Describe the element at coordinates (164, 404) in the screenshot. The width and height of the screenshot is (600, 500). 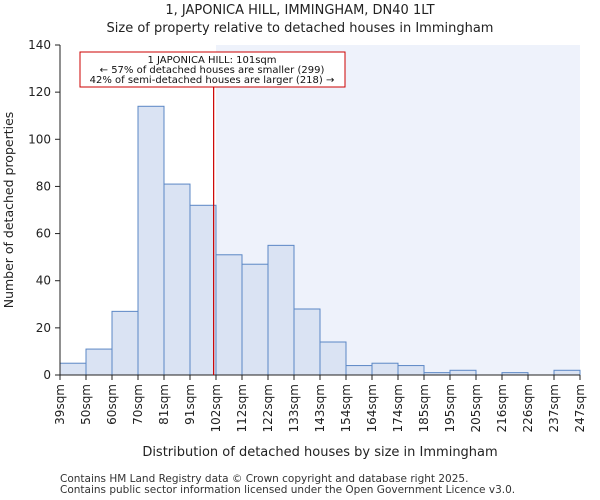
I see `x-tick-label: 81sqm` at that location.